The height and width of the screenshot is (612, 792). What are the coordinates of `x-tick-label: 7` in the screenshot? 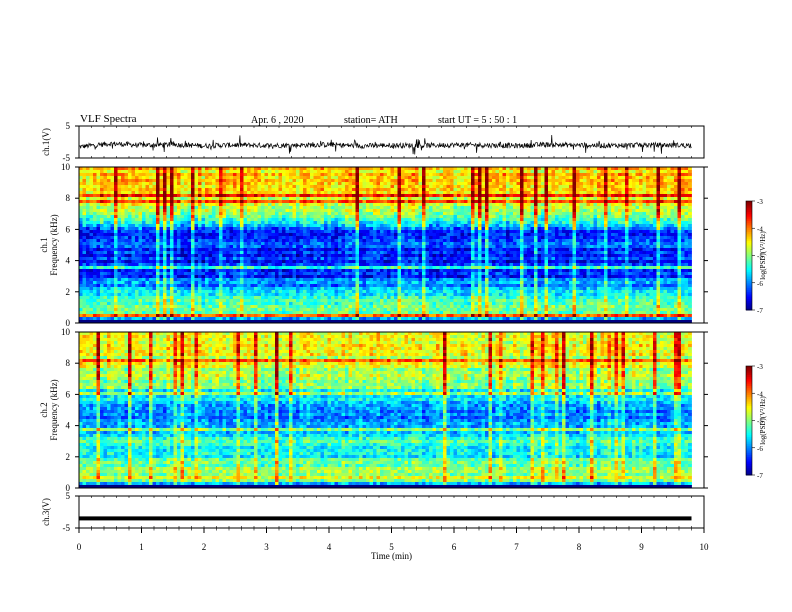 It's located at (516, 547).